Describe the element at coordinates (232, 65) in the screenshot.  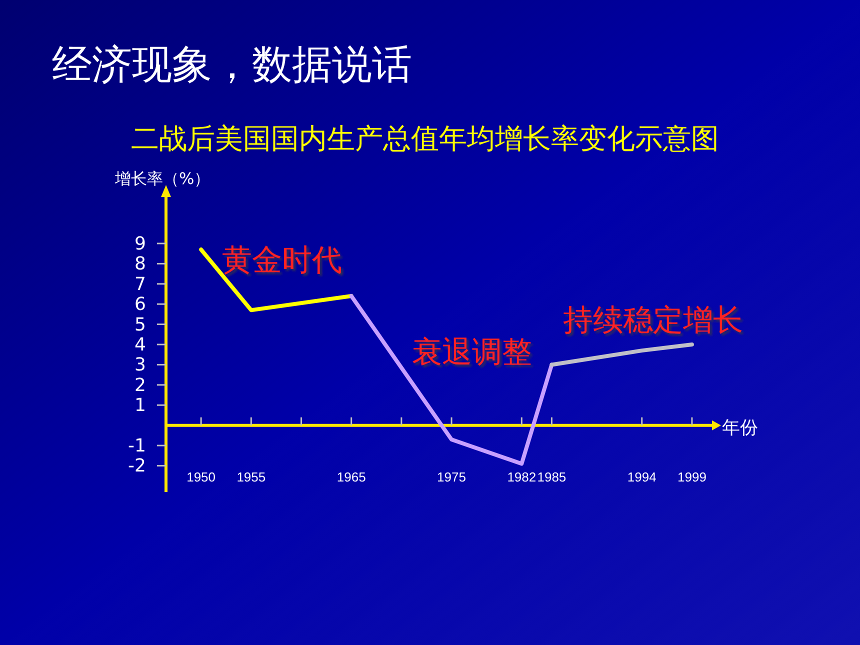
I see `chart-title: 经济现象，数据说话` at that location.